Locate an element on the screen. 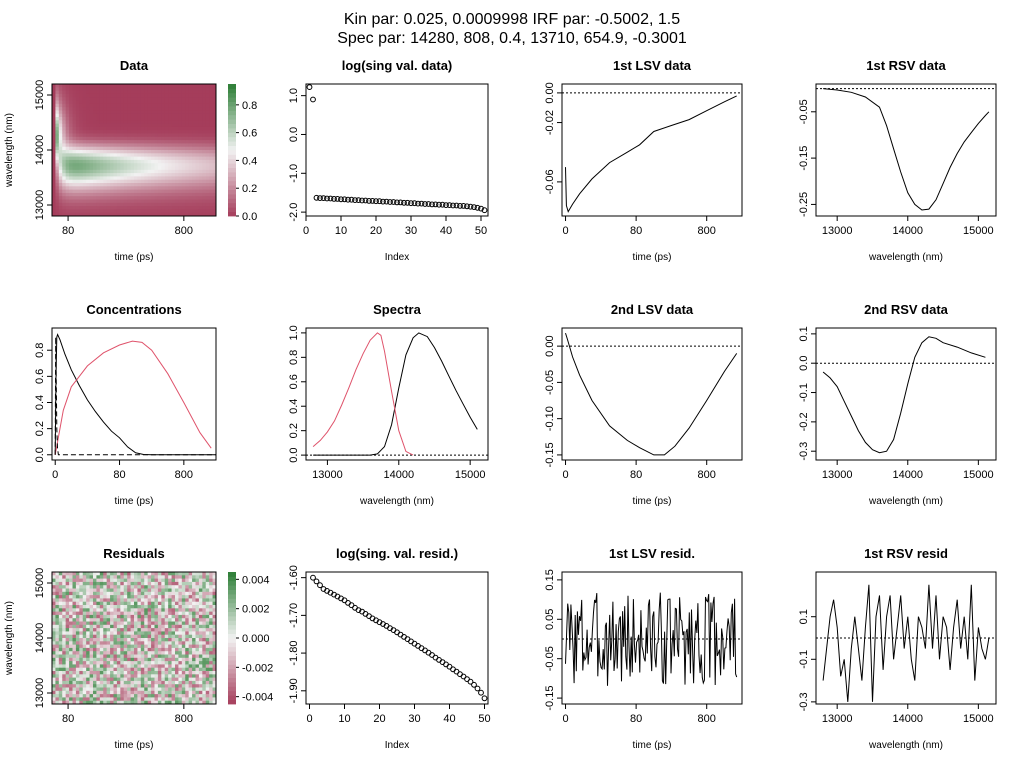  panel-title: 1st RSV data is located at coordinates (906, 65).